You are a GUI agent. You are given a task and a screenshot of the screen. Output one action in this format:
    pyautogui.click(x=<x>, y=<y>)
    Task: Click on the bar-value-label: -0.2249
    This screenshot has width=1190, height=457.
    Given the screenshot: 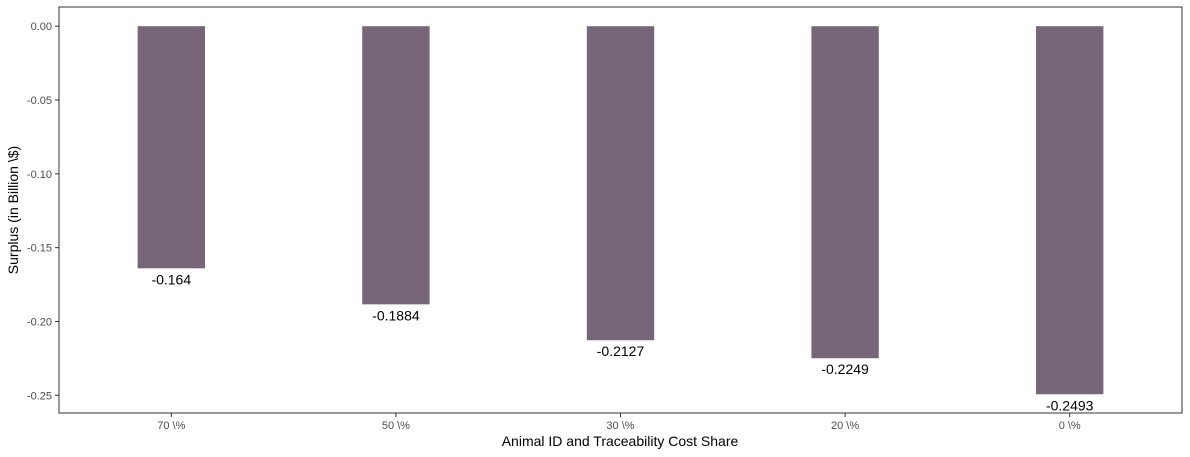 What is the action you would take?
    pyautogui.click(x=845, y=369)
    